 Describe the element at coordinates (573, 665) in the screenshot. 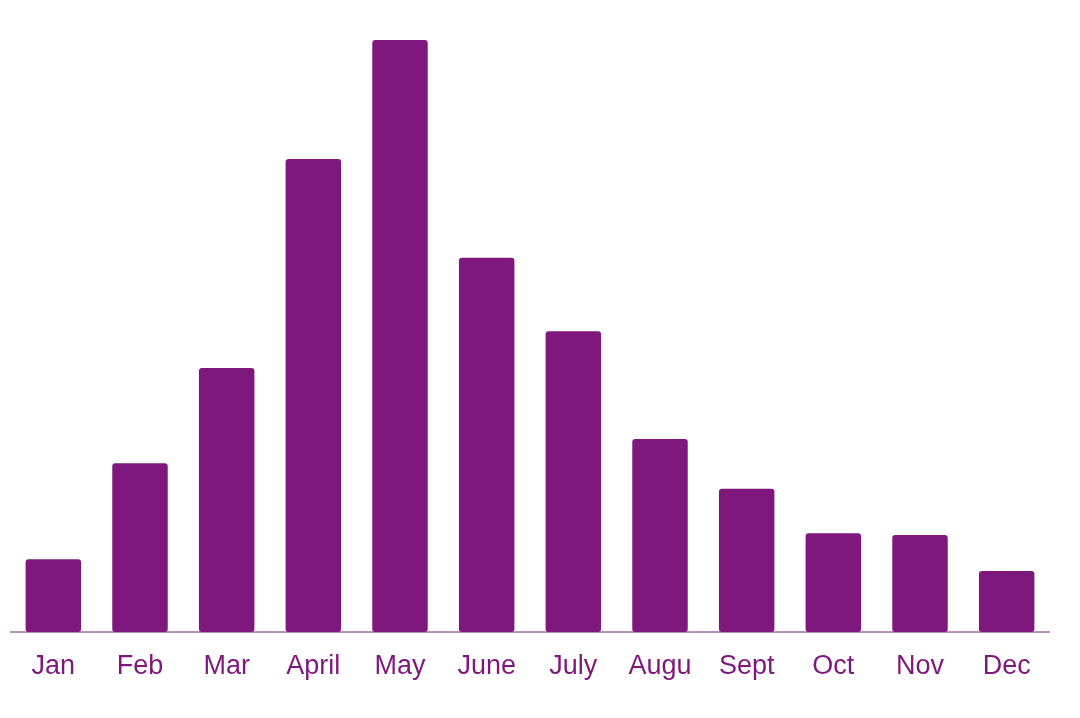

I see `x-tick-label: July` at that location.